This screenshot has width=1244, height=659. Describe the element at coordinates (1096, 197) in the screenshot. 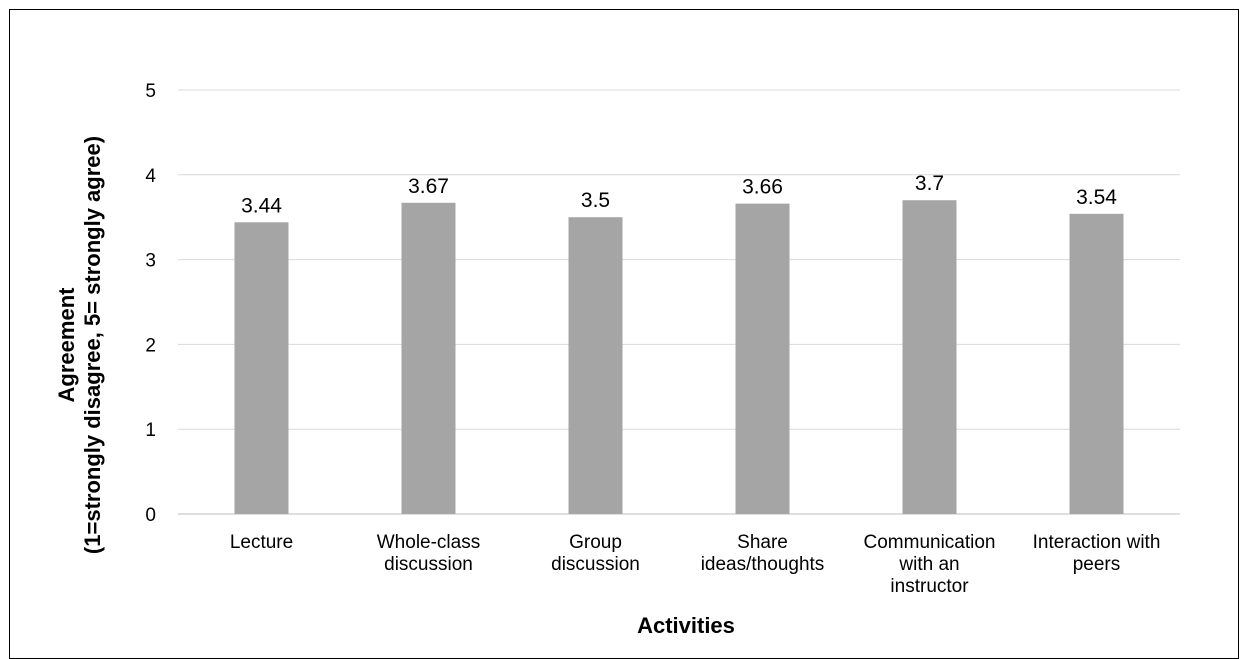

I see `data-label: 3.54` at that location.